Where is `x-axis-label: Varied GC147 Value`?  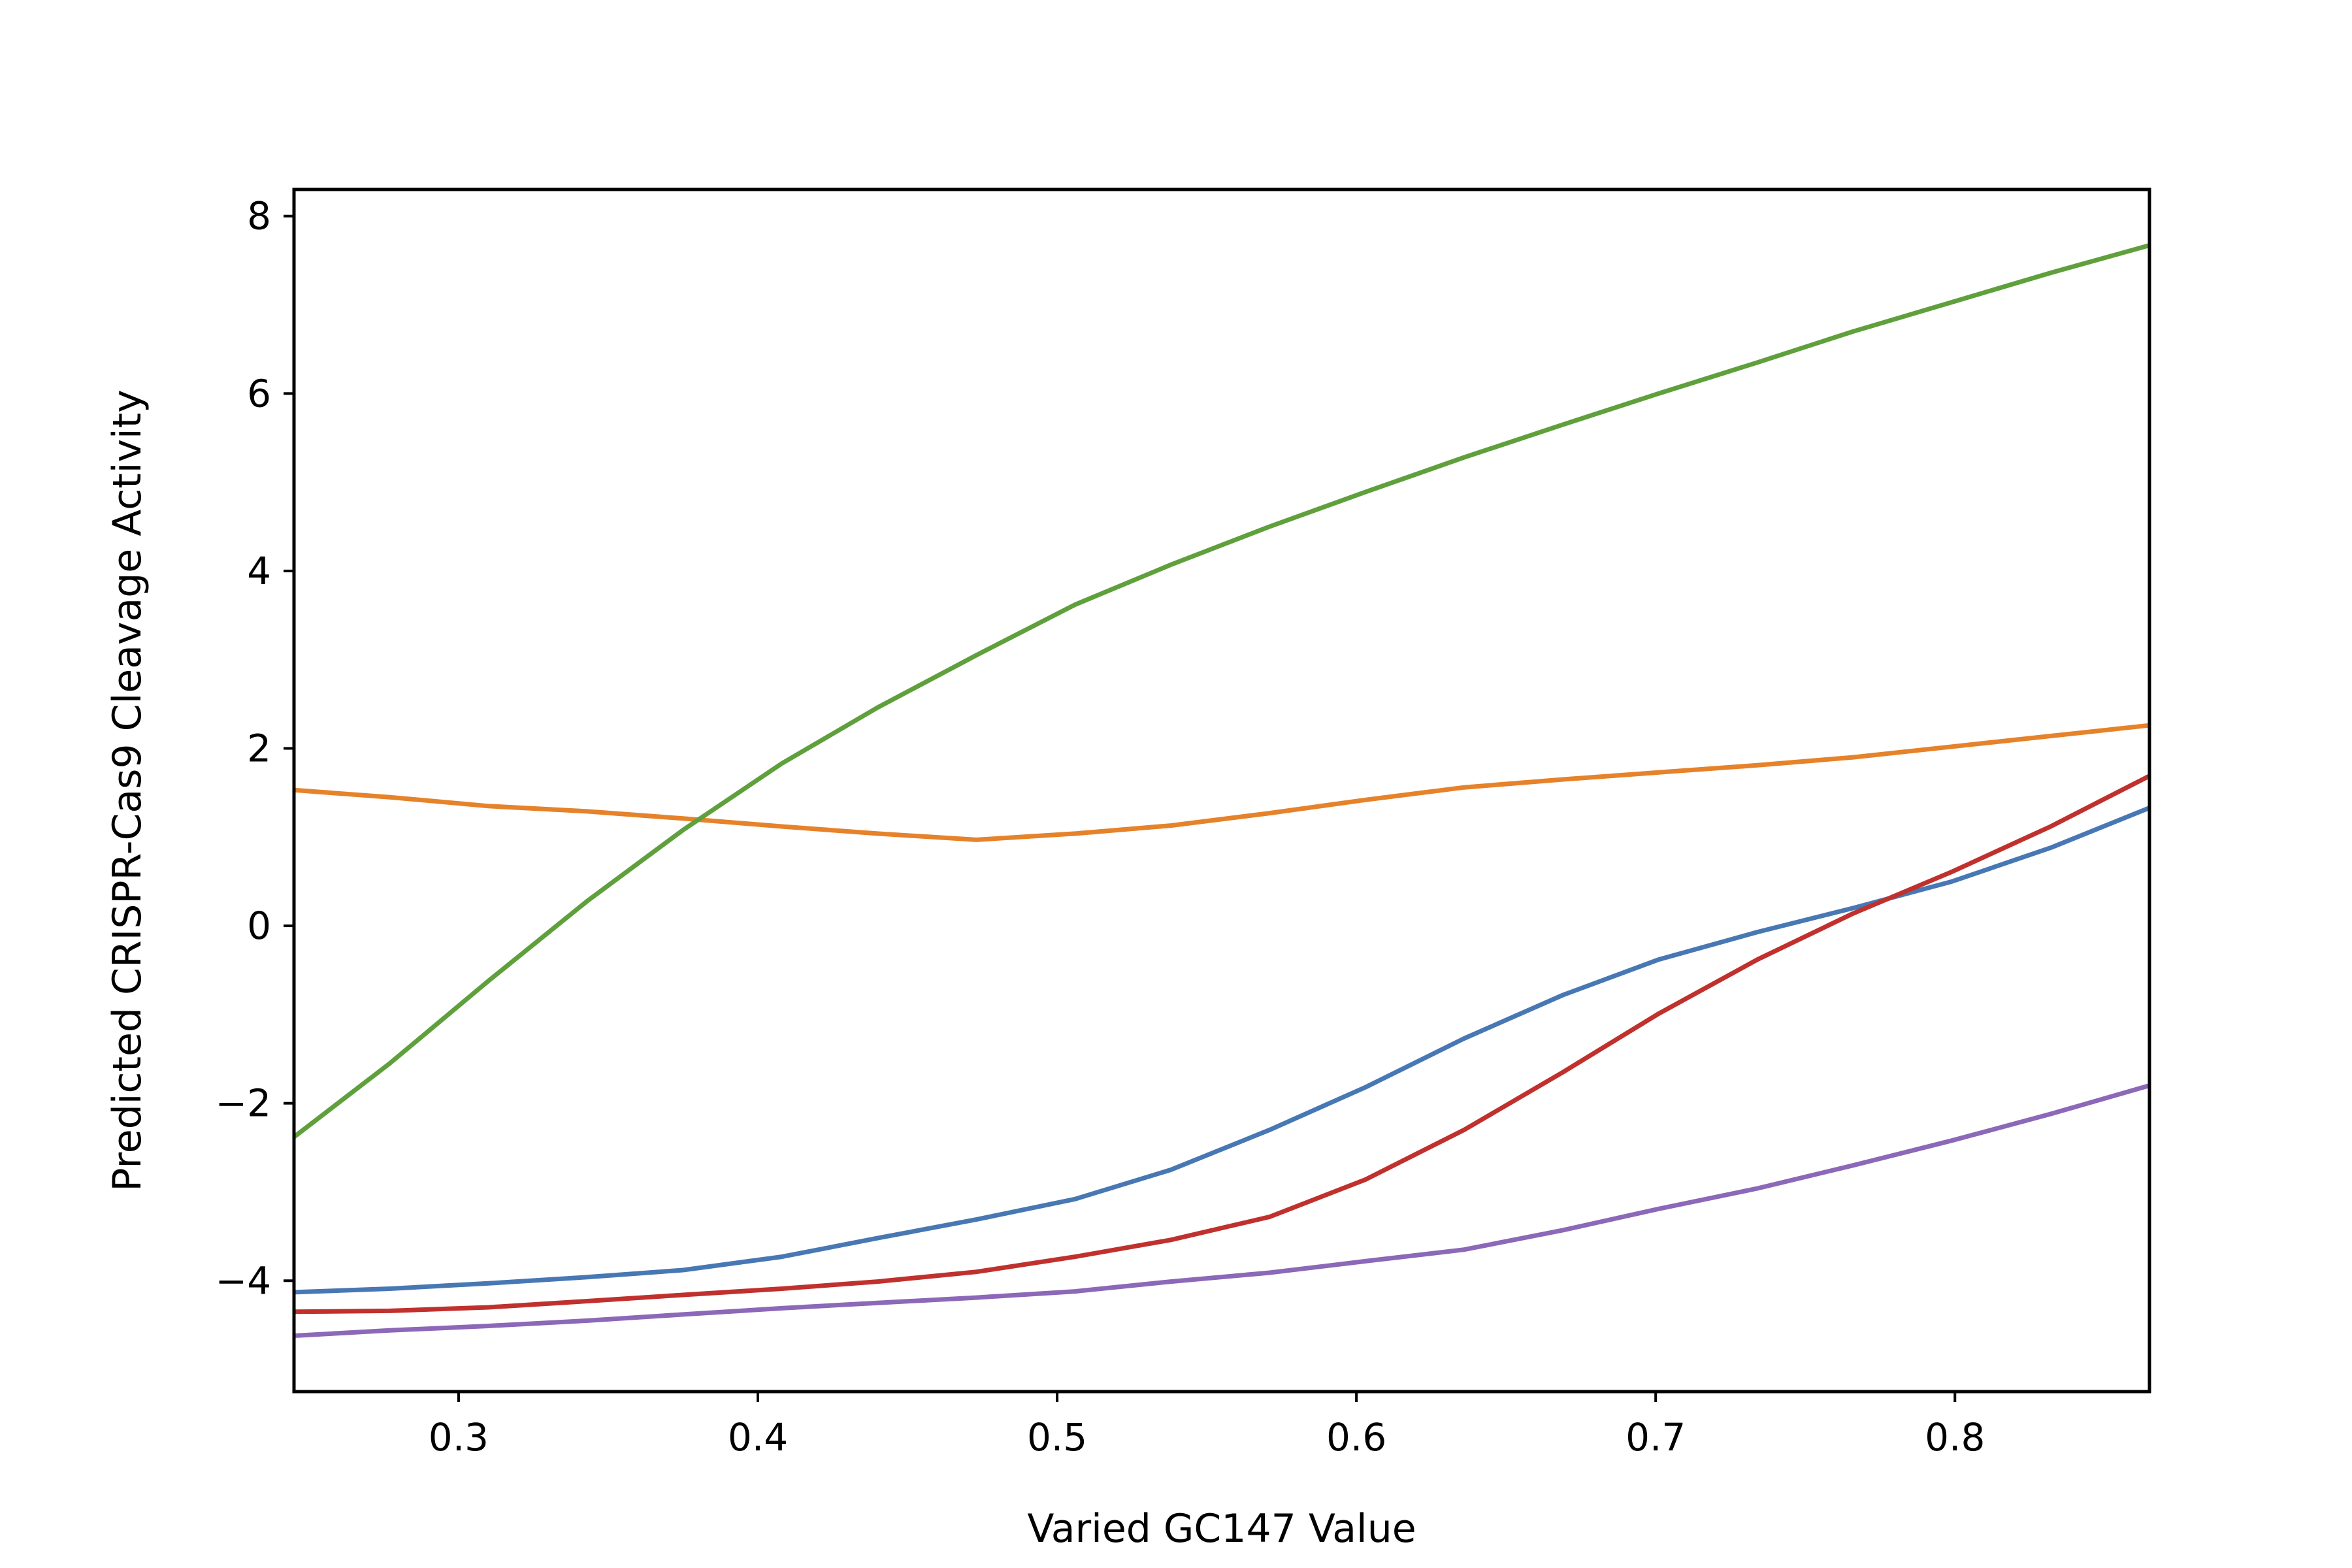 x-axis-label: Varied GC147 Value is located at coordinates (1221, 1529).